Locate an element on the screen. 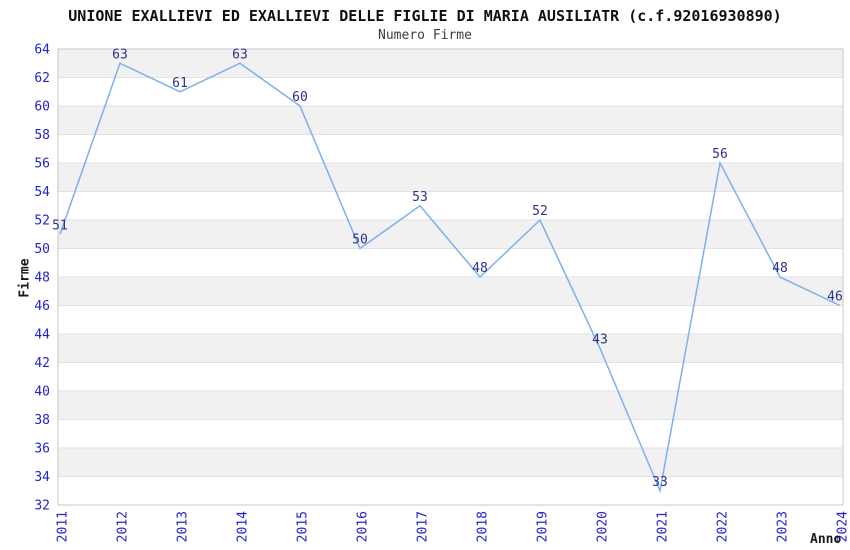  x-tick-label: 2016 is located at coordinates (363, 526).